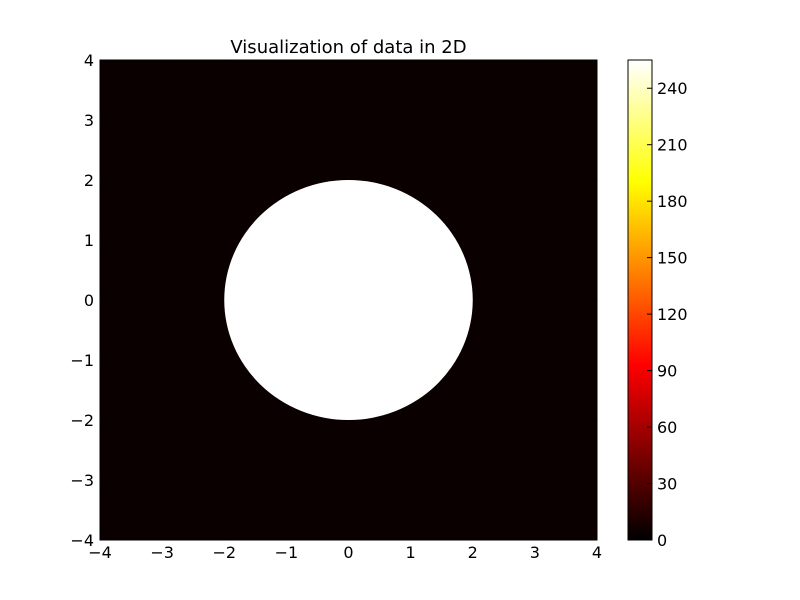  I want to click on colorbar-tick-label: 150, so click(672, 258).